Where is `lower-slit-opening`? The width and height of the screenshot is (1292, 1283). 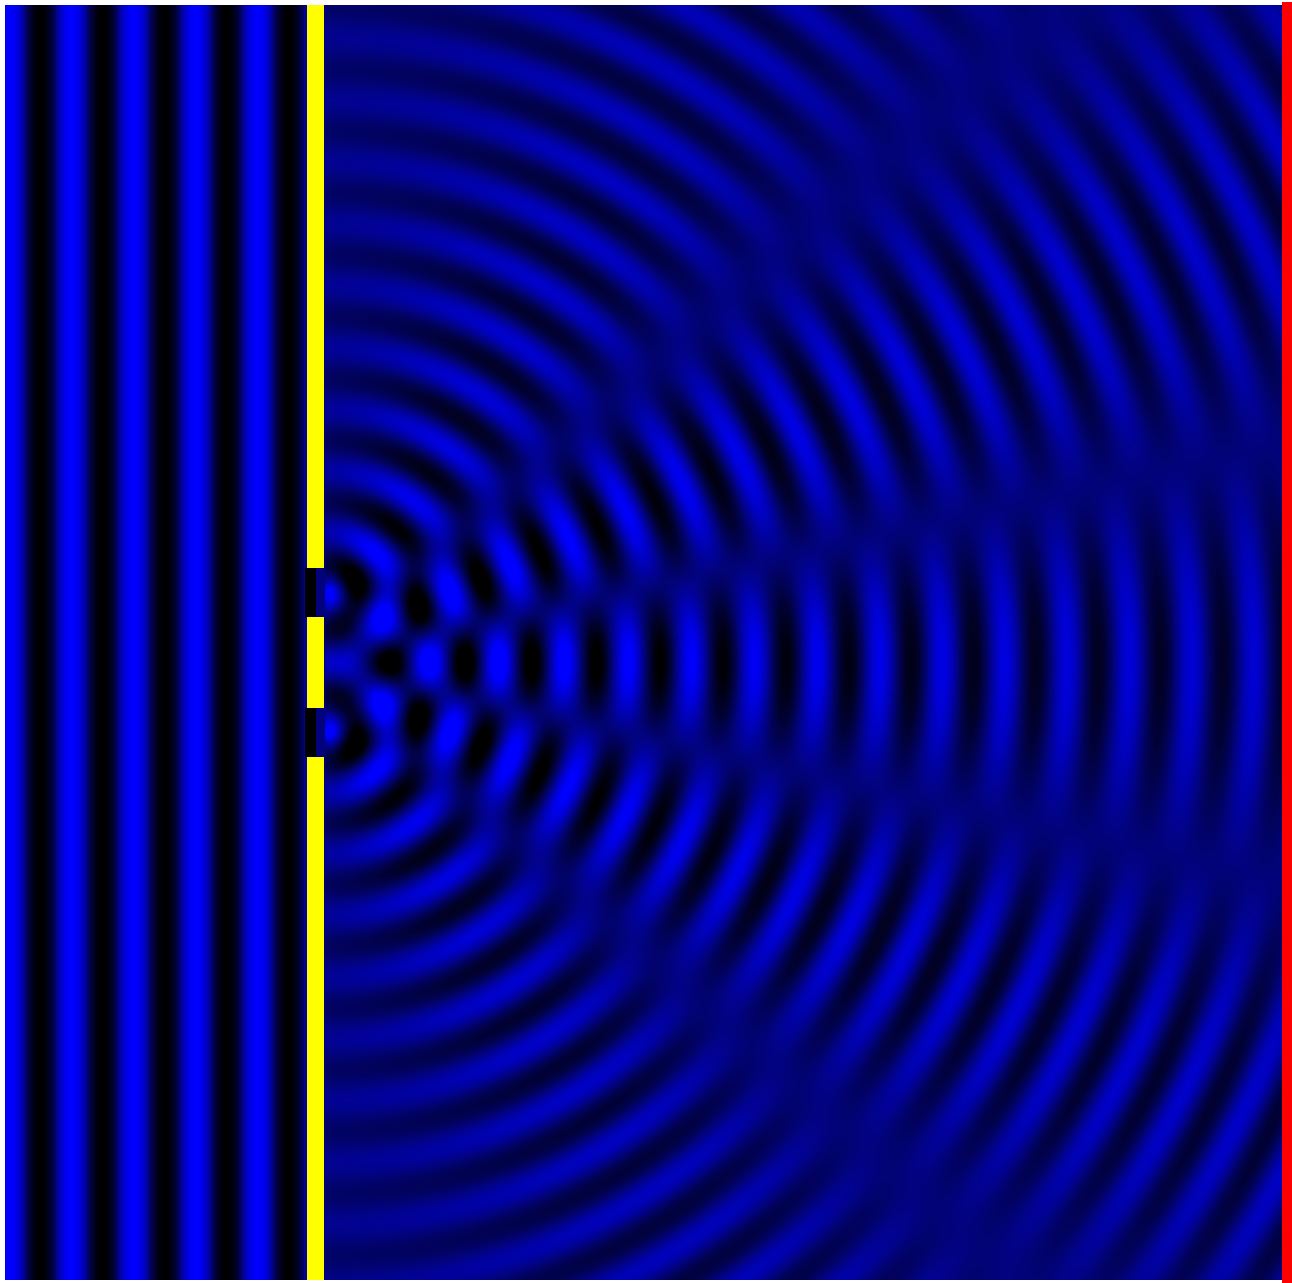 lower-slit-opening is located at coordinates (310, 732).